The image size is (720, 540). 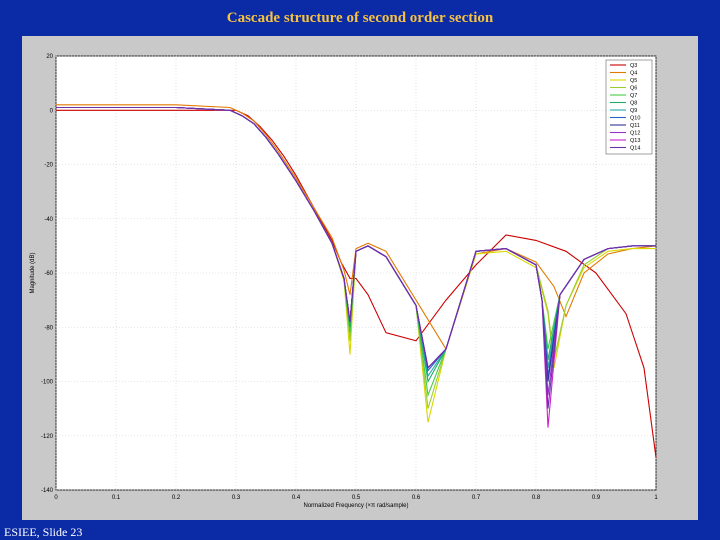 I want to click on y-tick-label: -40, so click(x=48, y=220).